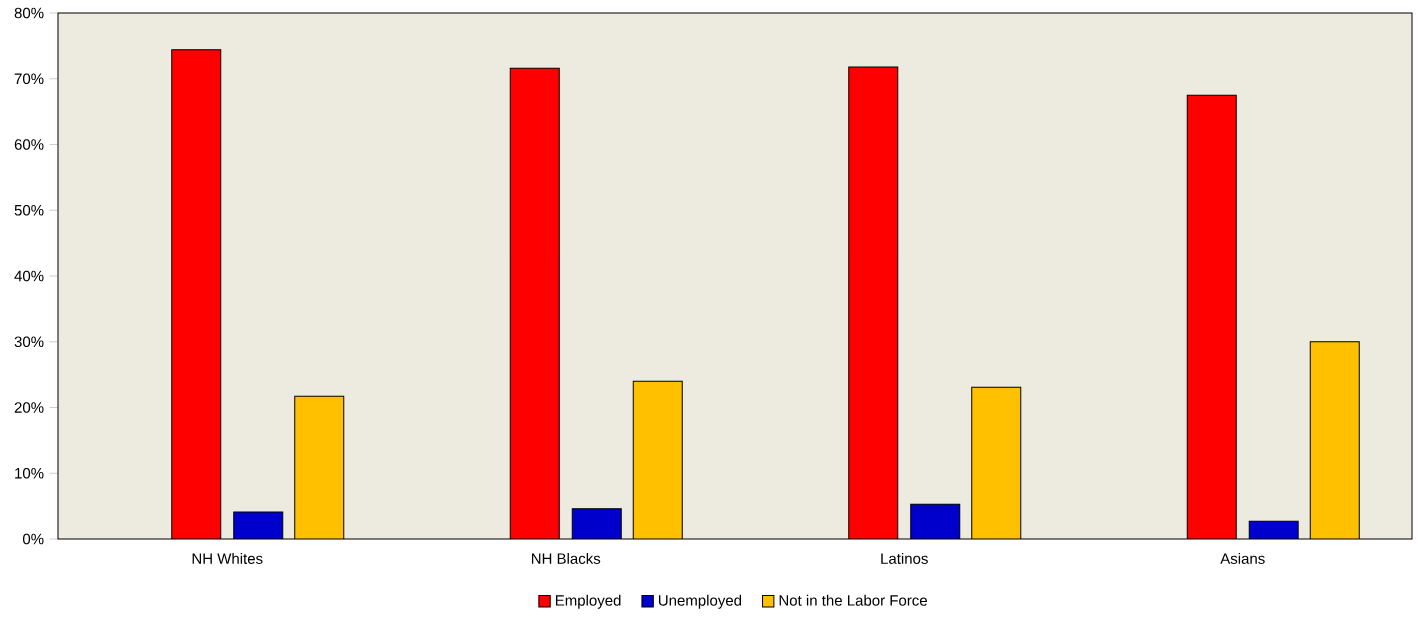 The width and height of the screenshot is (1418, 617). Describe the element at coordinates (904, 558) in the screenshot. I see `x-tick-label: Latinos` at that location.